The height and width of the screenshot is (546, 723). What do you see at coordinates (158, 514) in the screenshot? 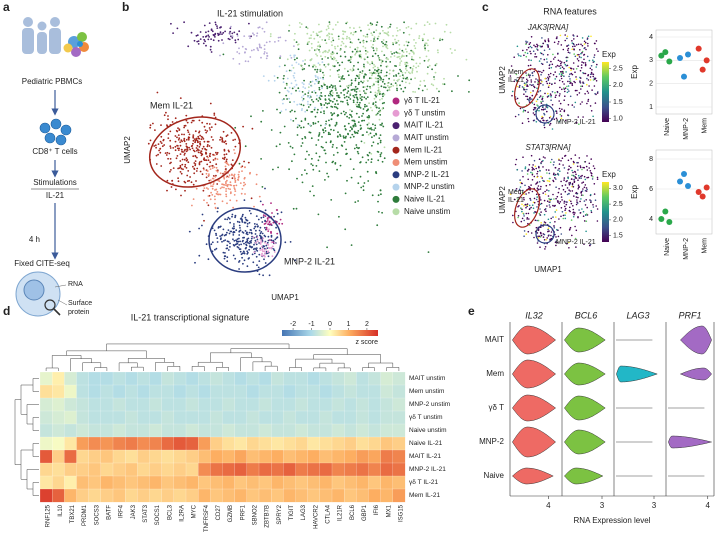
I see `column-label: SOCS1` at bounding box center [158, 514].